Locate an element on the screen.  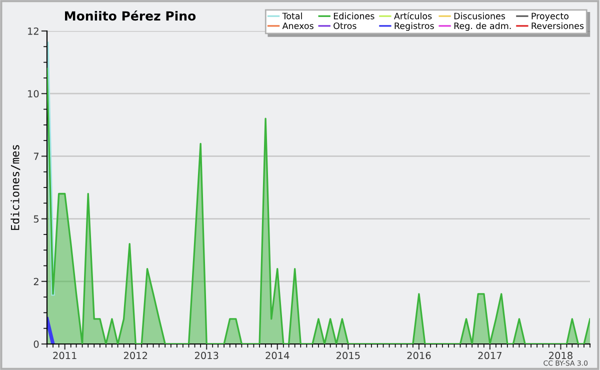
x-tick-label: 2011 is located at coordinates (64, 356).